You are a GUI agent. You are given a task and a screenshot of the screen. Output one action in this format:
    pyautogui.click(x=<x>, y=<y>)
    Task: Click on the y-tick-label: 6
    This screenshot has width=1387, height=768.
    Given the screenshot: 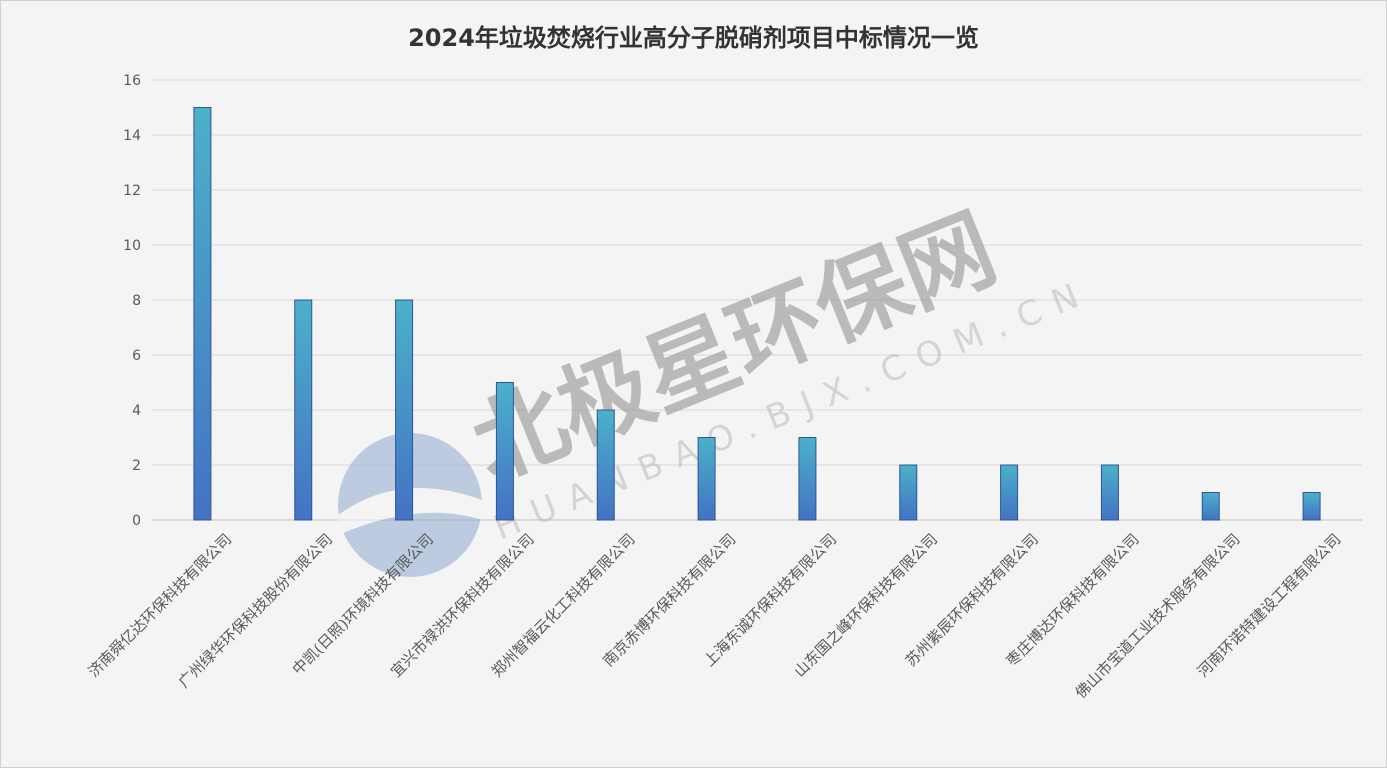 What is the action you would take?
    pyautogui.click(x=136, y=356)
    